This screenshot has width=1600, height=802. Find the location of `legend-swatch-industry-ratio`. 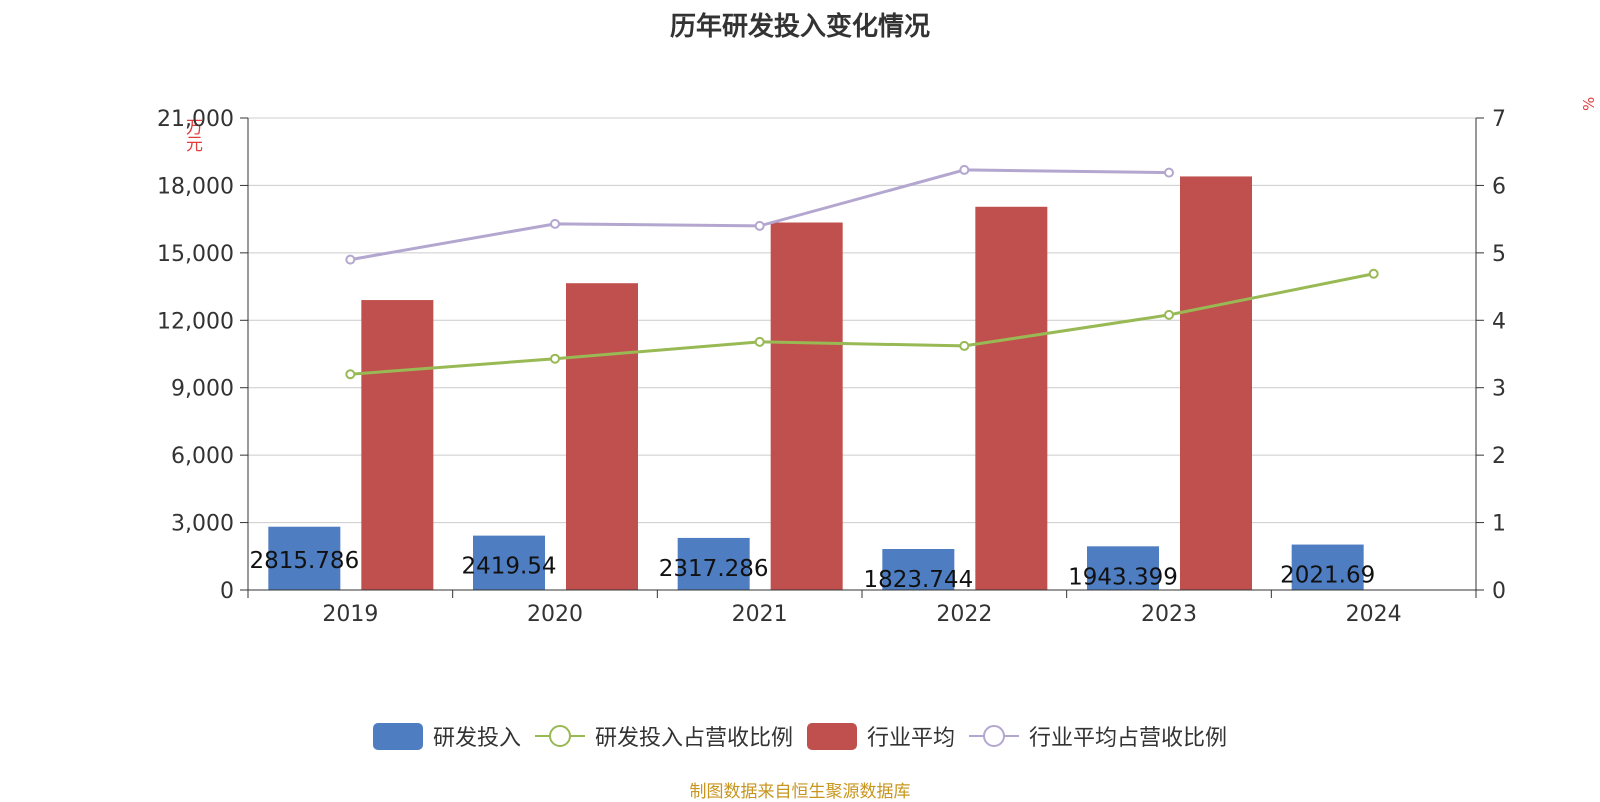

legend-swatch-industry-ratio is located at coordinates (994, 736).